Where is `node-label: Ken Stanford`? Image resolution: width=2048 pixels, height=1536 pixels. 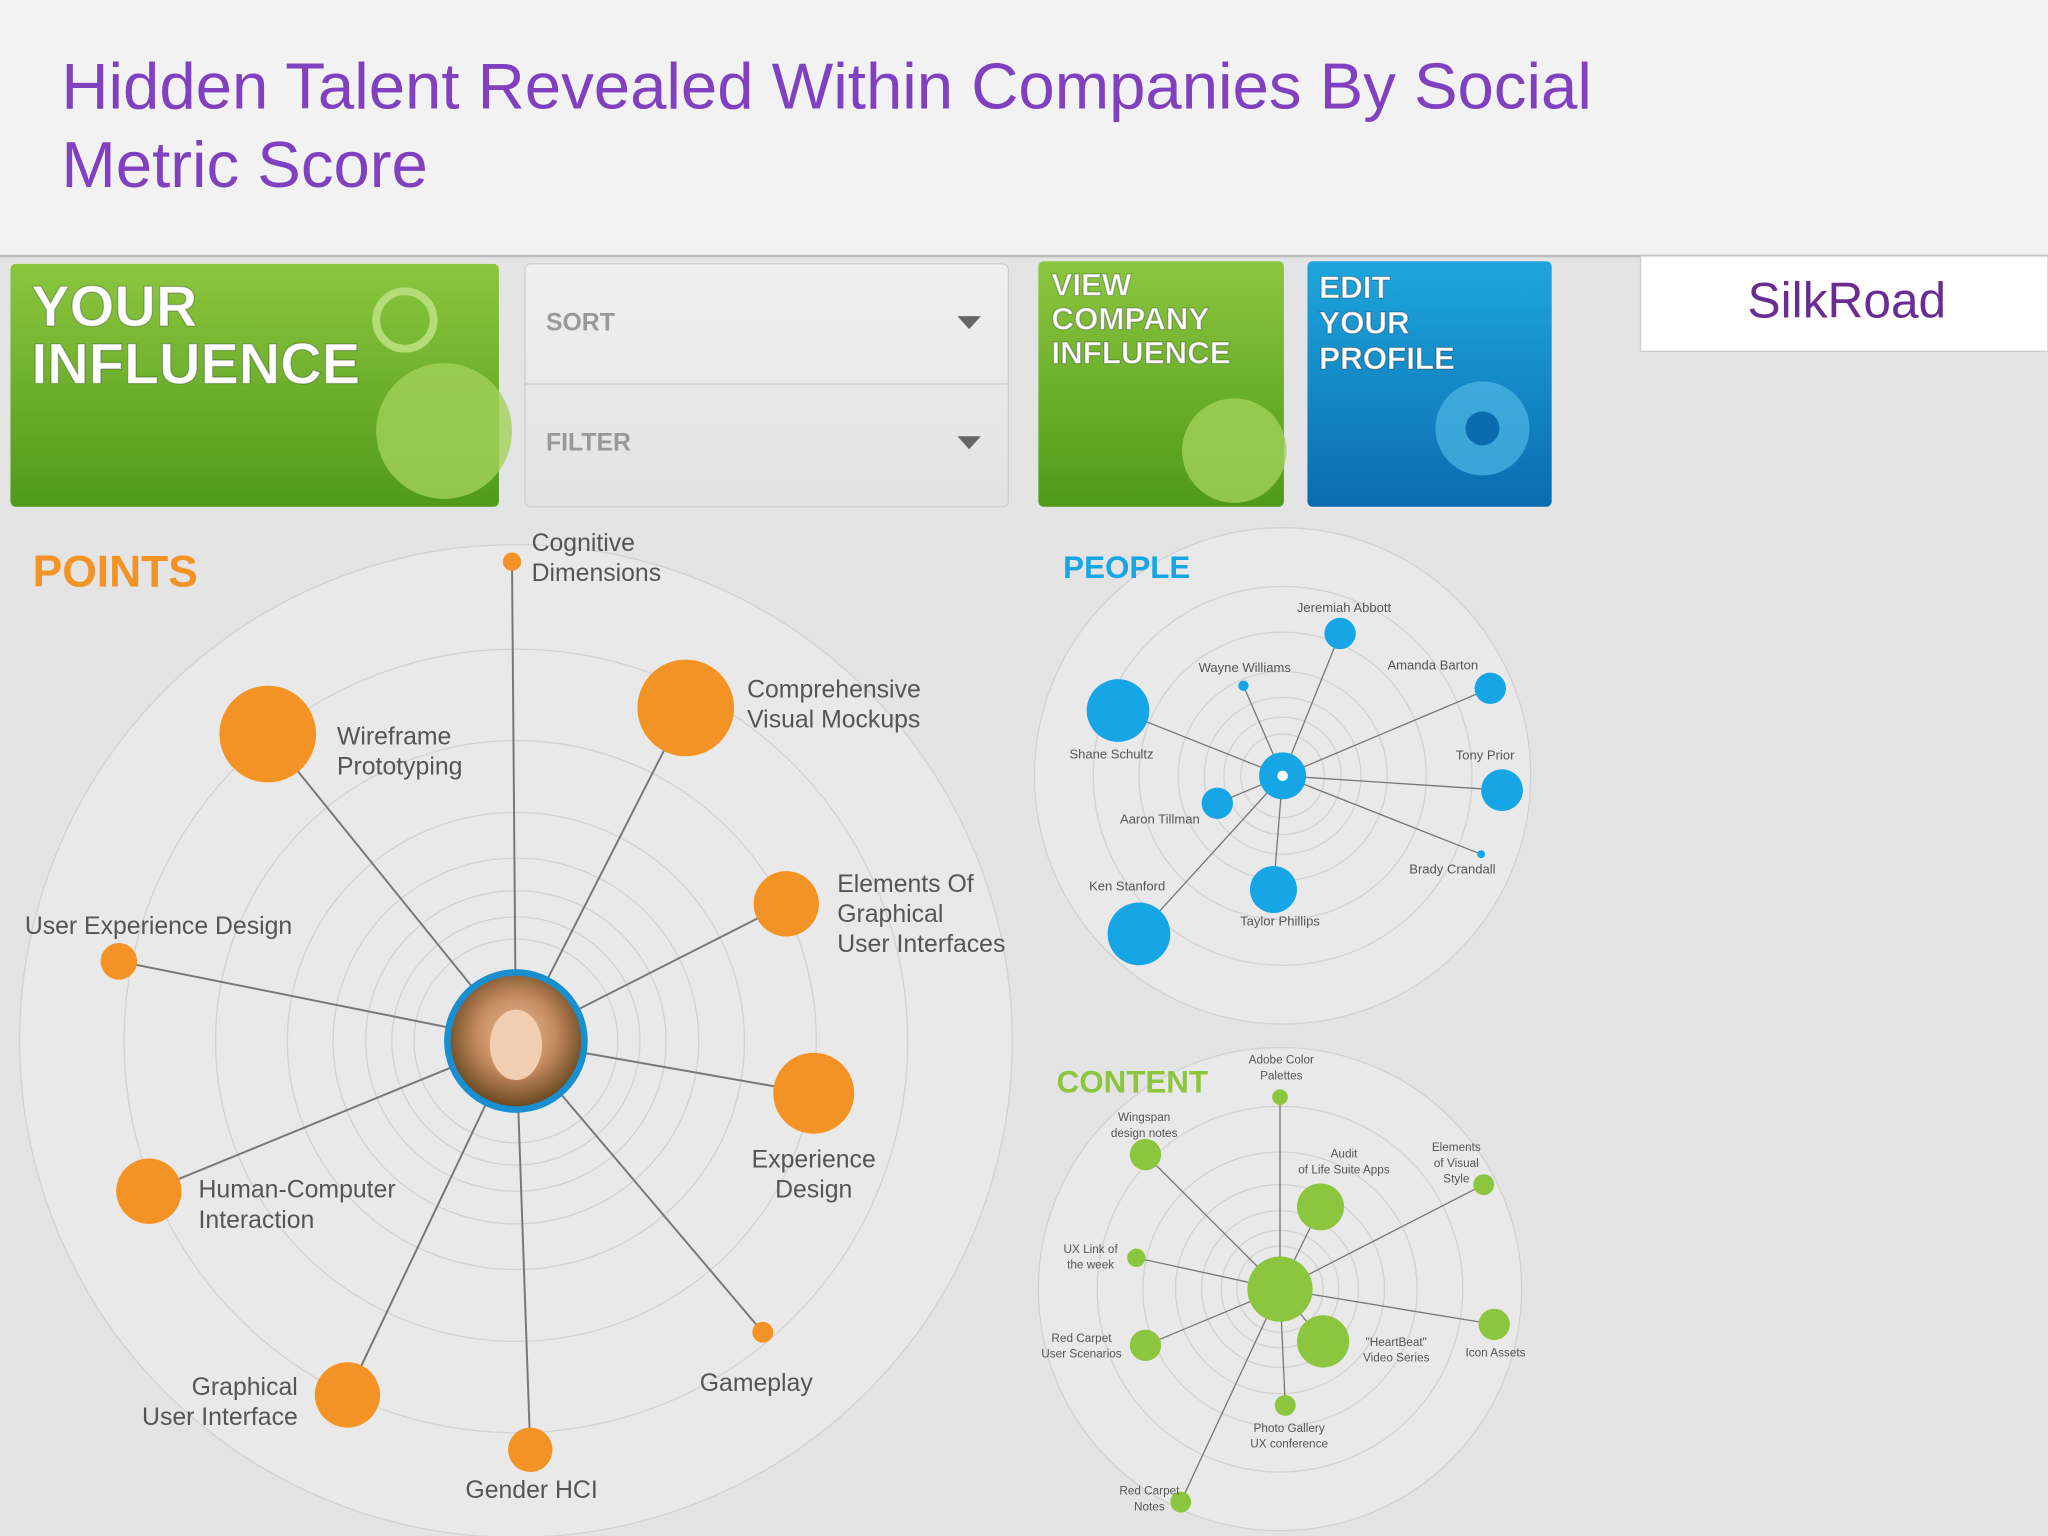
node-label: Ken Stanford is located at coordinates (1127, 885).